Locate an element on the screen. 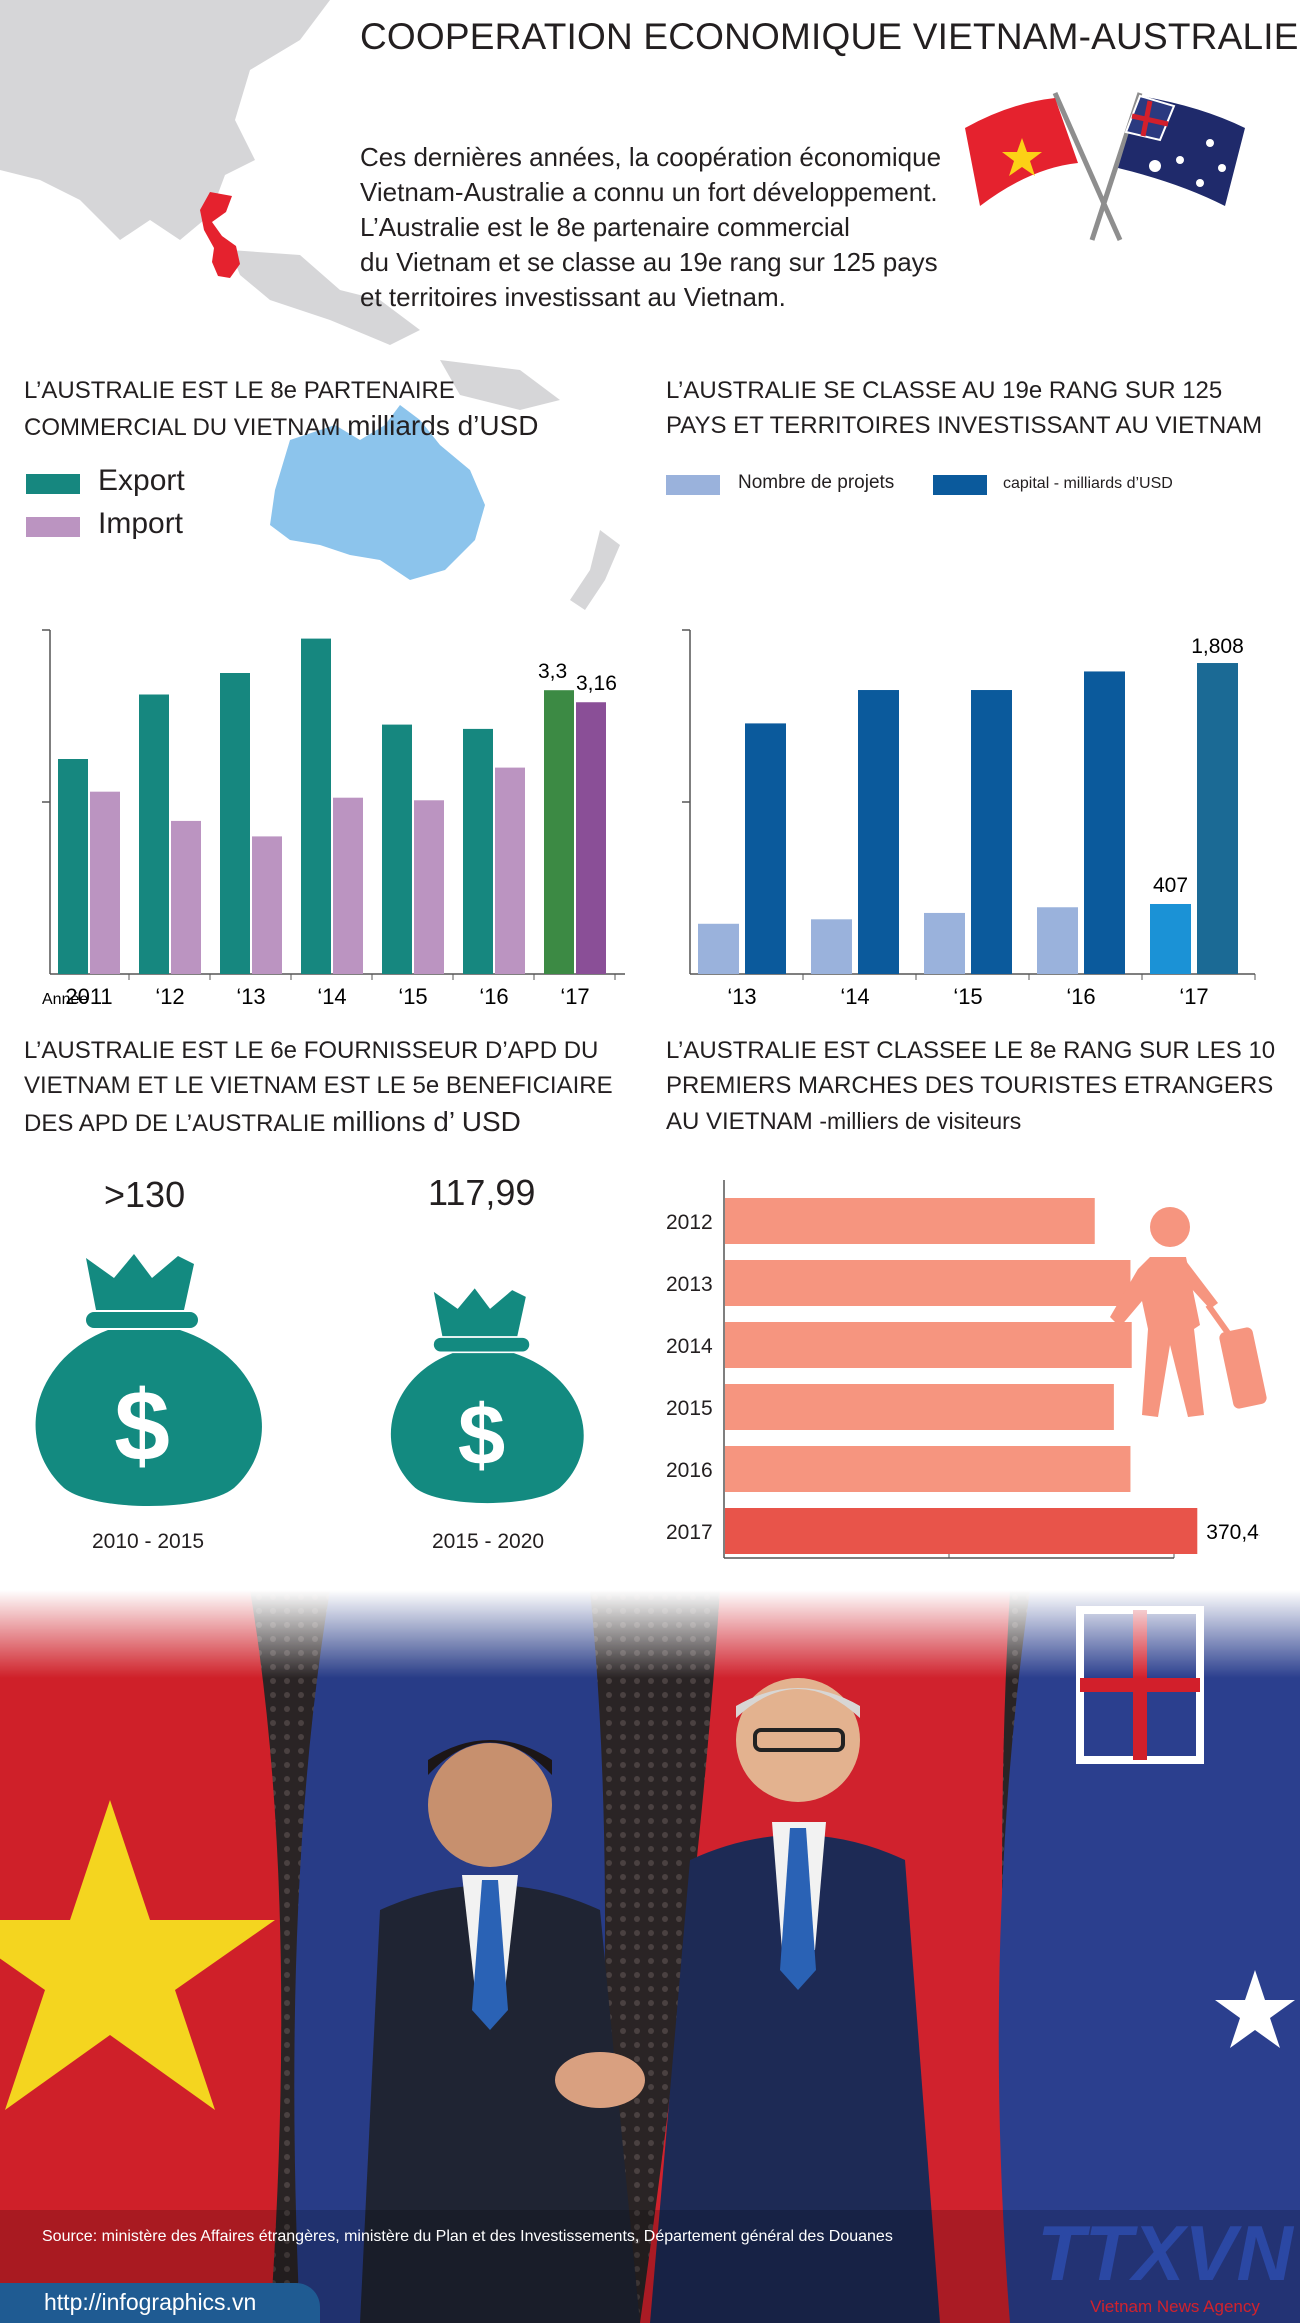  australia-map is located at coordinates (377, 492).